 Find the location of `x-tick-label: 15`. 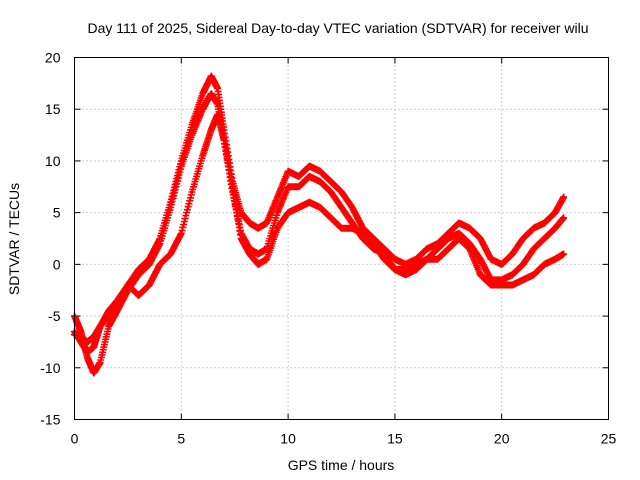

x-tick-label: 15 is located at coordinates (395, 439).